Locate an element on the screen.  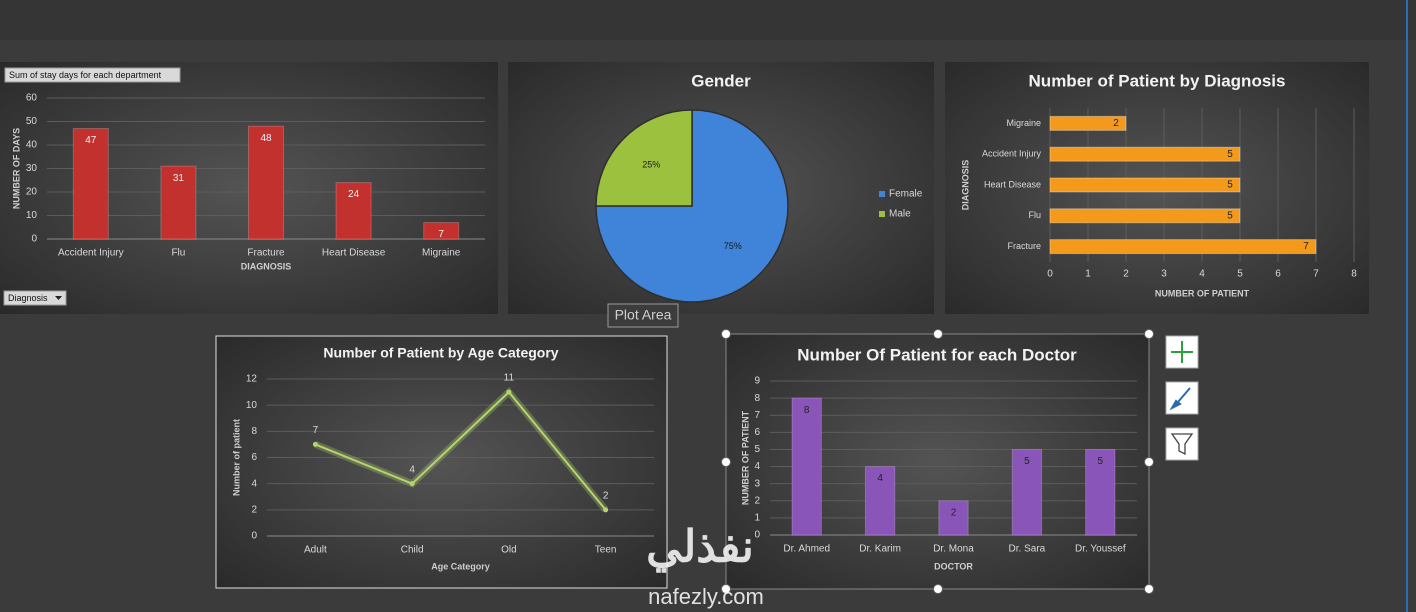
x-tick-label: Child is located at coordinates (412, 550).